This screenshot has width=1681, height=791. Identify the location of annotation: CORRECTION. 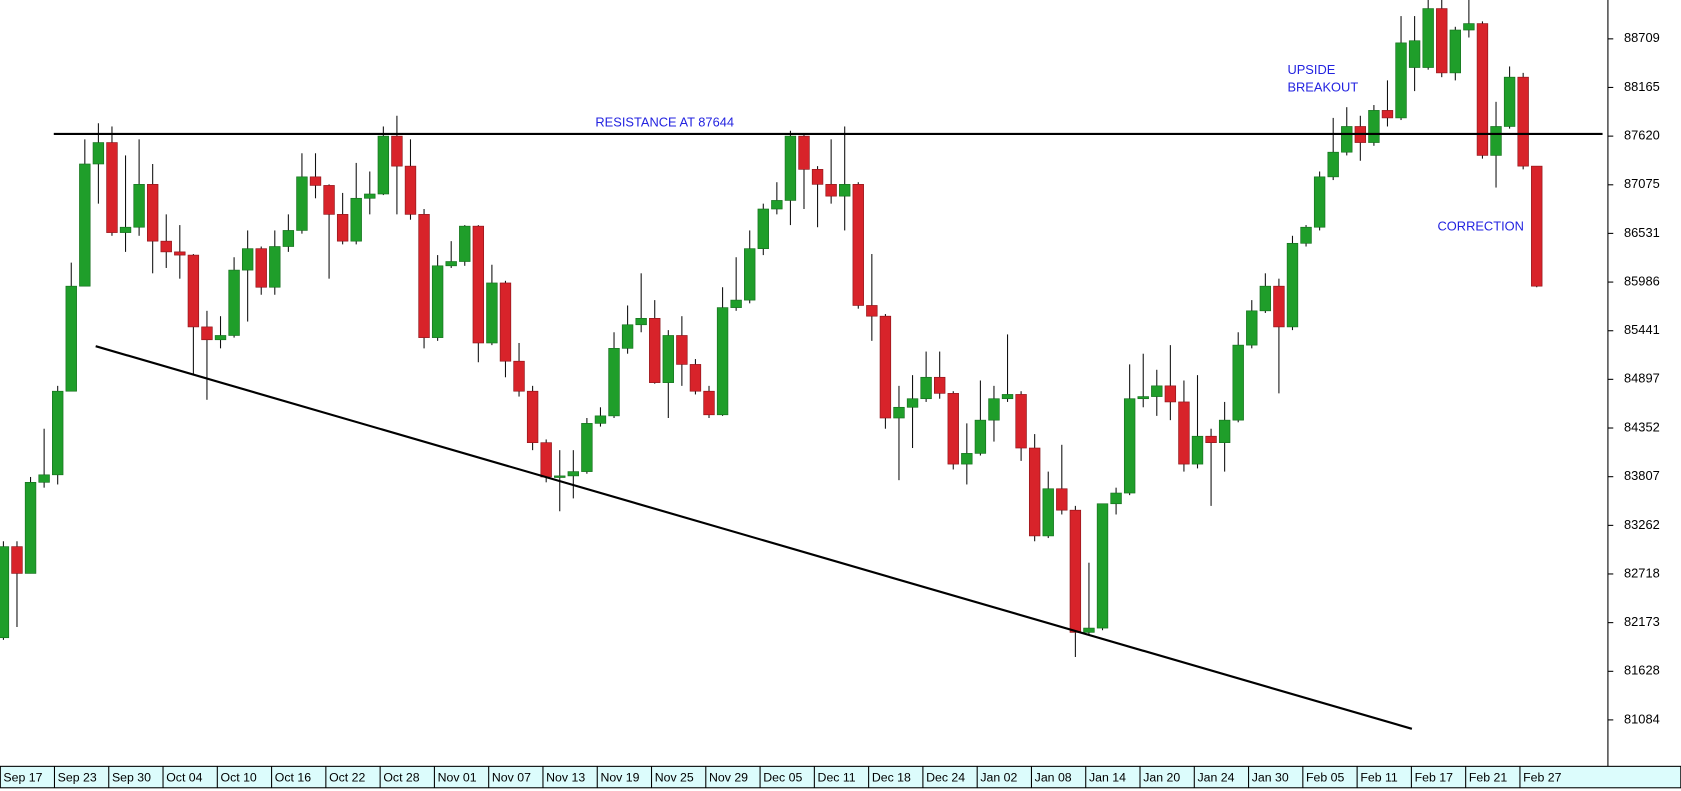
(1481, 226).